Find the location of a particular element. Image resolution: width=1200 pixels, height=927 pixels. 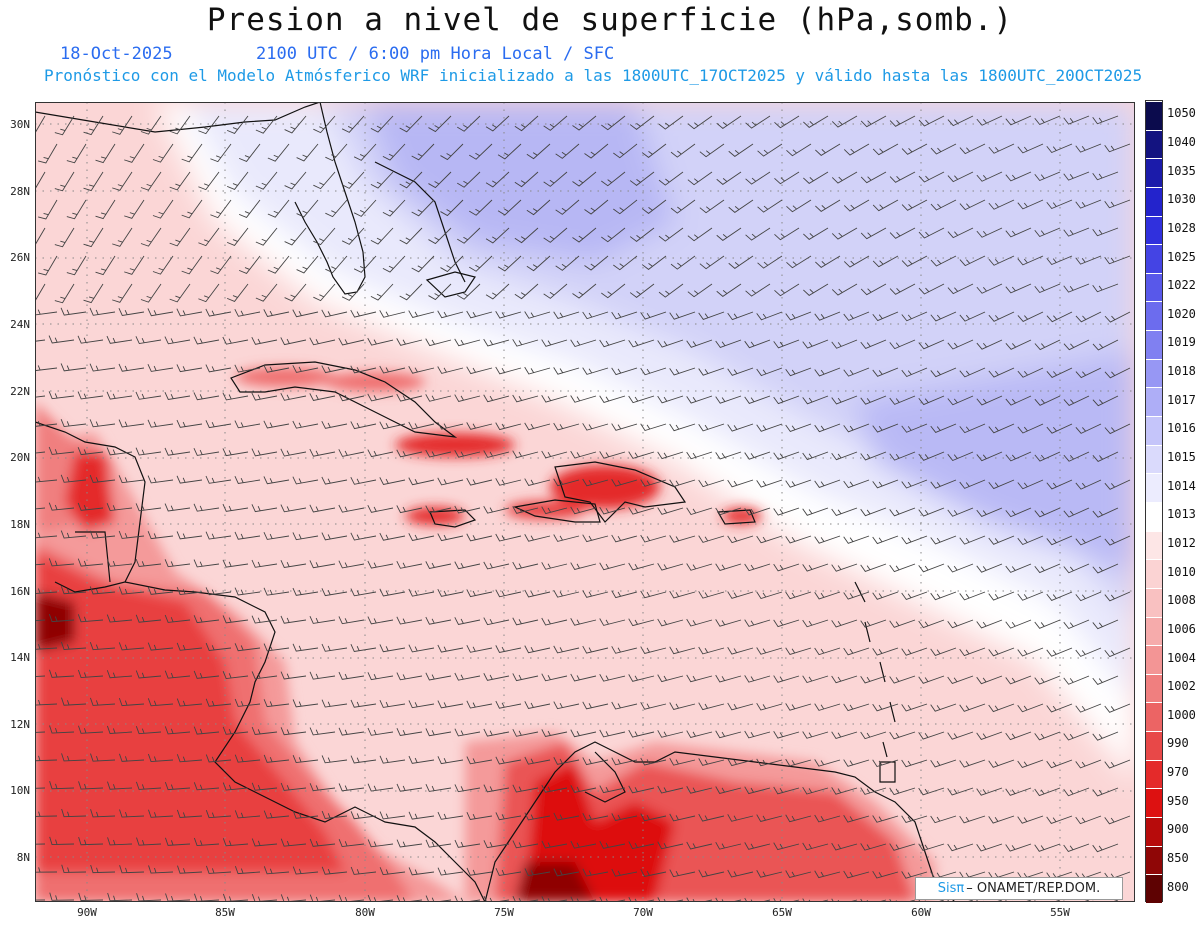

lon-label: 75W is located at coordinates (504, 912).